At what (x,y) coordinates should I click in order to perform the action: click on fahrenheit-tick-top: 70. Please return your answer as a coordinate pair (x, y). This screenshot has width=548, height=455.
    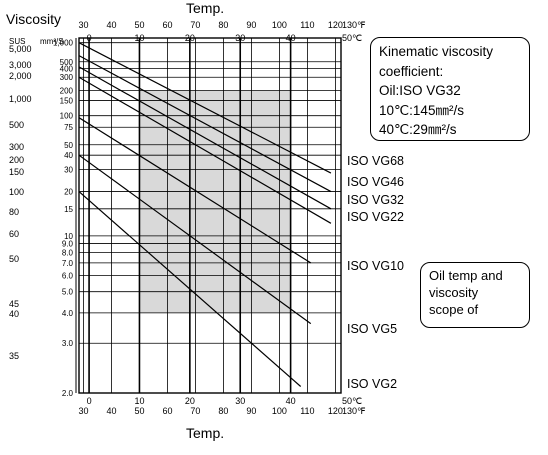
    Looking at the image, I should click on (195, 25).